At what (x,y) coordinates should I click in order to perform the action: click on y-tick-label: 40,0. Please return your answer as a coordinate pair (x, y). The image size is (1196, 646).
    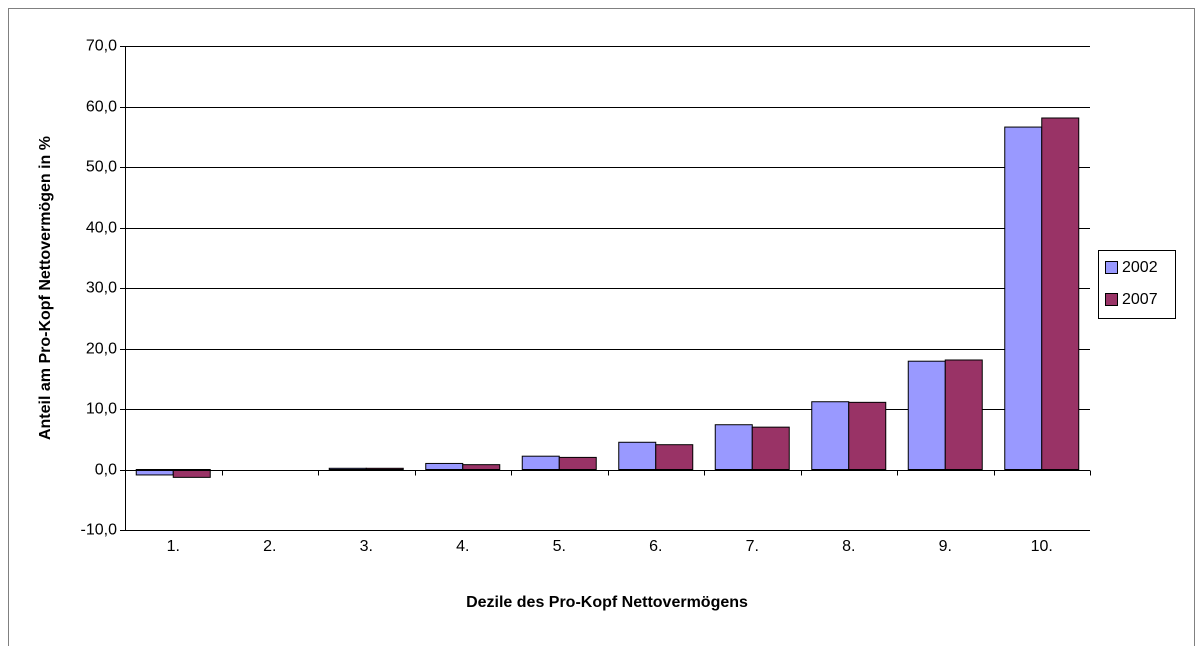
    Looking at the image, I should click on (101, 228).